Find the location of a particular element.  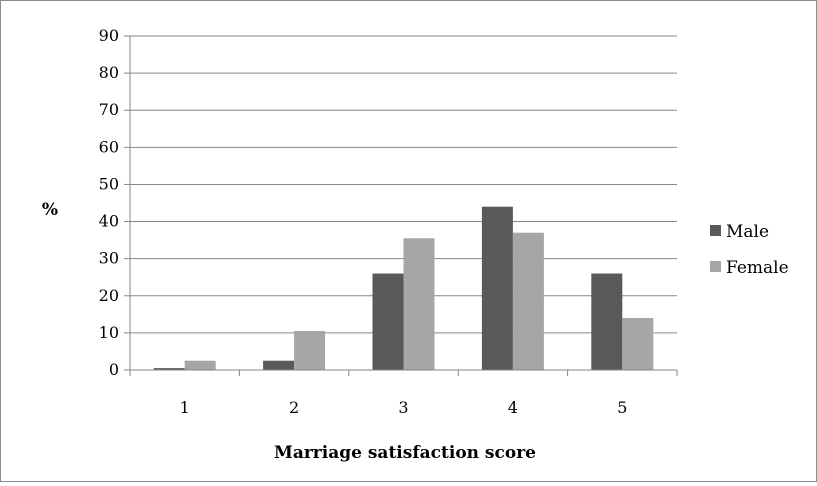

x-axis-title: Marriage satisfaction score is located at coordinates (405, 453).